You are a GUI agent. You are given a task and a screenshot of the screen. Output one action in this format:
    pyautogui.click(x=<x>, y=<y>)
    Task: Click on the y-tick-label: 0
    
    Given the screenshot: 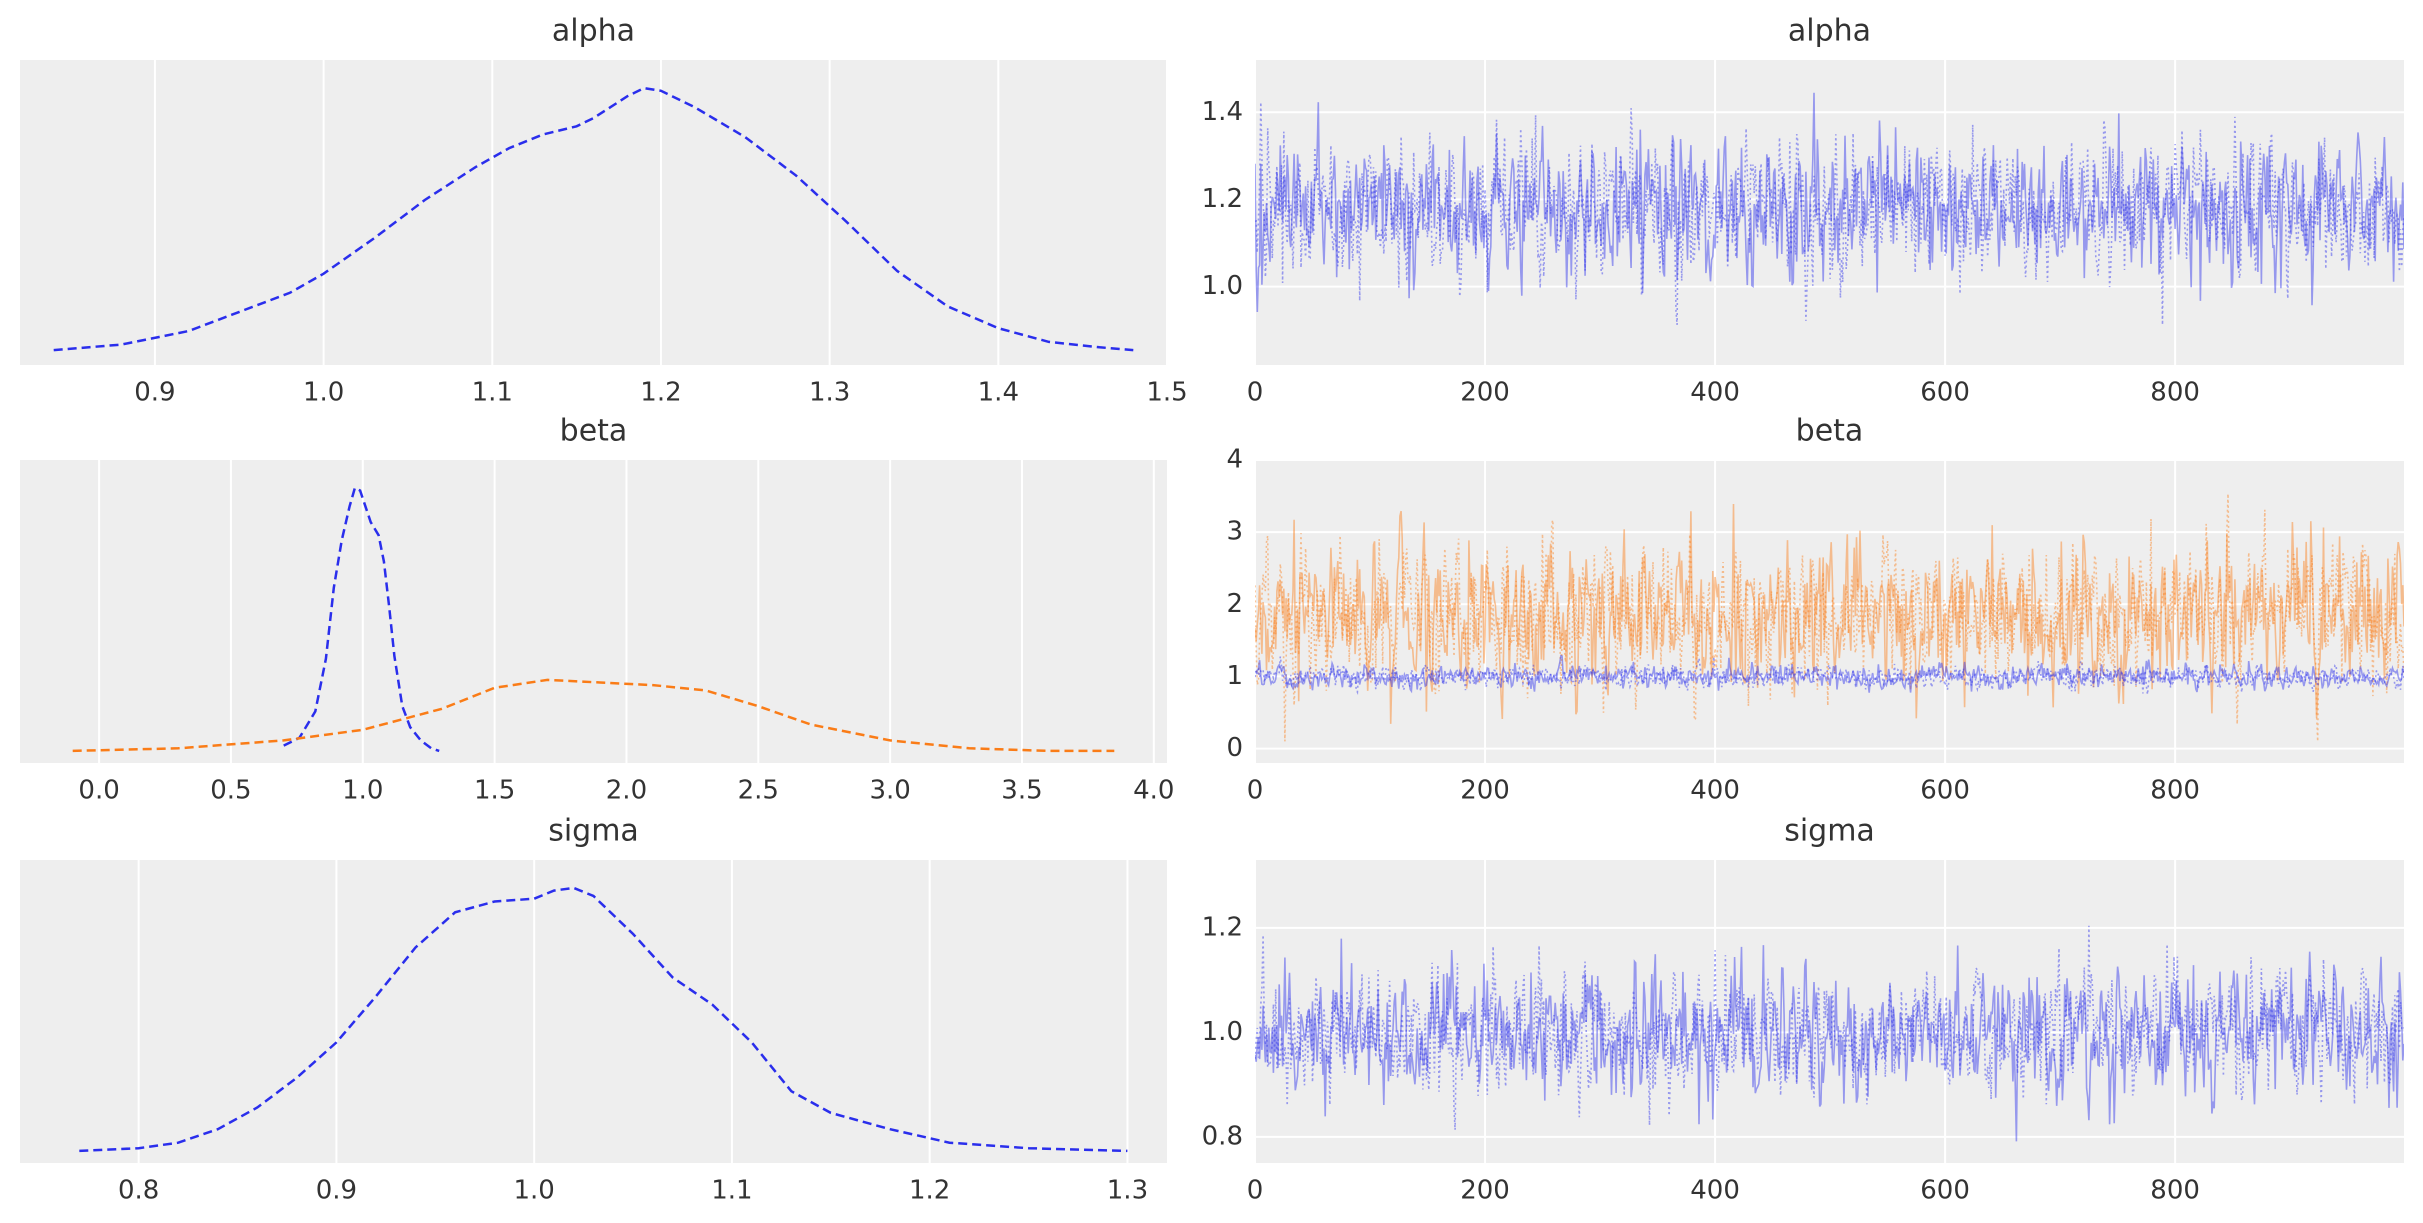 What is the action you would take?
    pyautogui.click(x=1234, y=748)
    